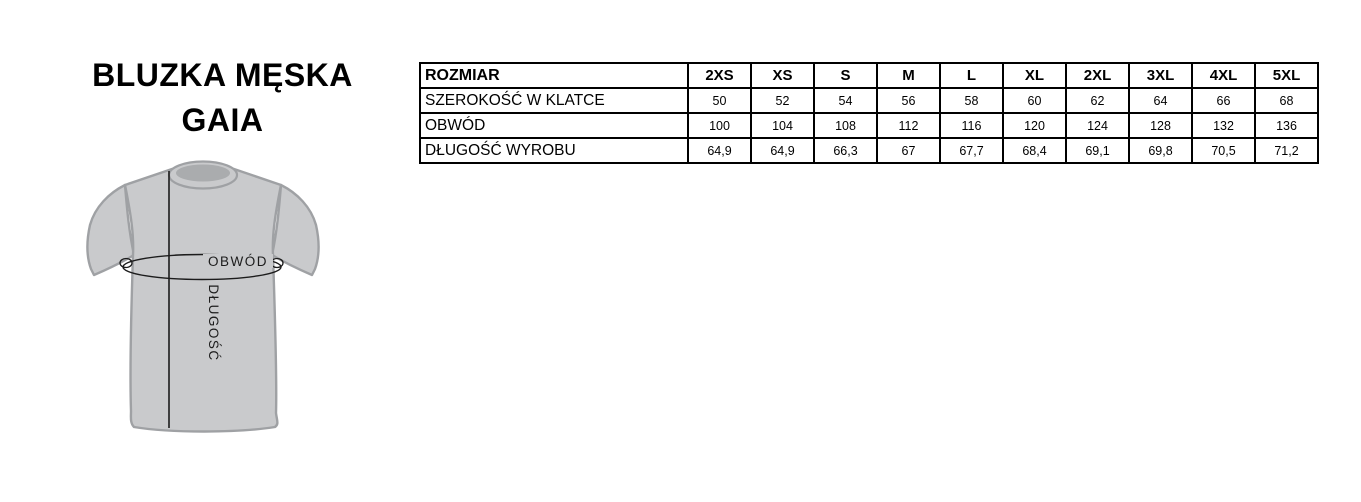 The image size is (1361, 502). I want to click on column-header-l: L, so click(971, 75).